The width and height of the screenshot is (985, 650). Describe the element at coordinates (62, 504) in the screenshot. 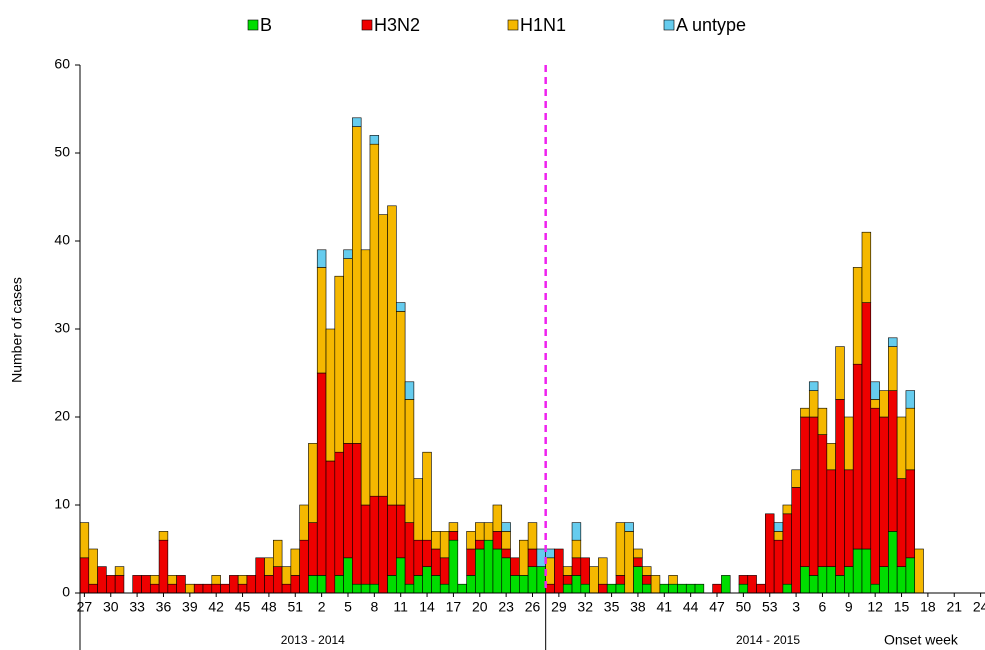

I see `y-tick-label: 10` at that location.